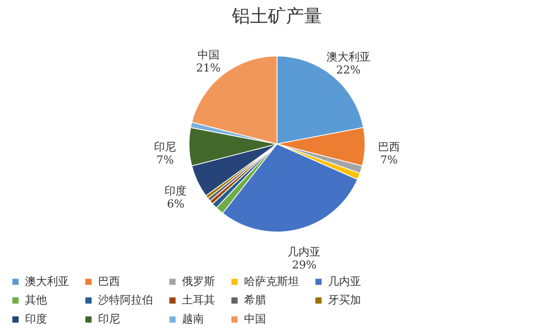 This screenshot has height=335, width=554. What do you see at coordinates (389, 147) in the screenshot?
I see `slice-label: 巴西` at bounding box center [389, 147].